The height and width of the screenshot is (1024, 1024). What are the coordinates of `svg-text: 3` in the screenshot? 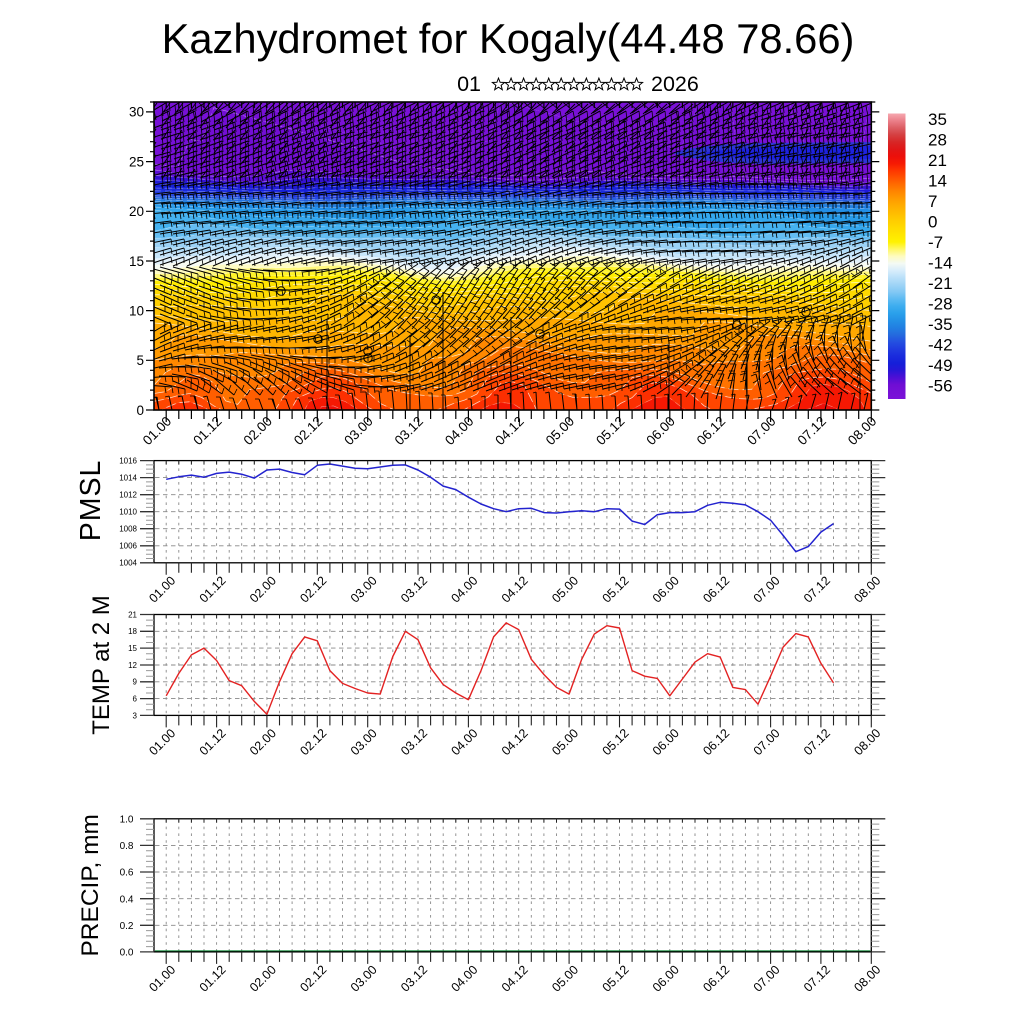 It's located at (135, 715).